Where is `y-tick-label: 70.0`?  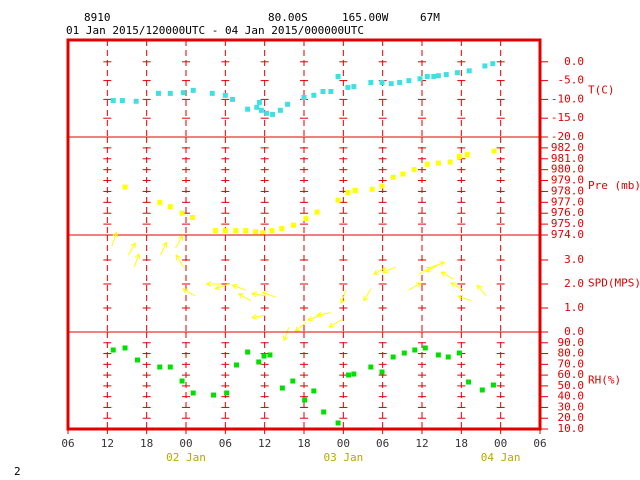 y-tick-label: 70.0 is located at coordinates (571, 363).